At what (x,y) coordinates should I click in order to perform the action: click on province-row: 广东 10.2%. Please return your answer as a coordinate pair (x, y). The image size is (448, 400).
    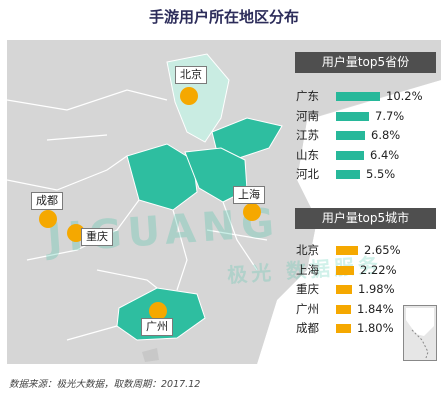
    Looking at the image, I should click on (368, 96).